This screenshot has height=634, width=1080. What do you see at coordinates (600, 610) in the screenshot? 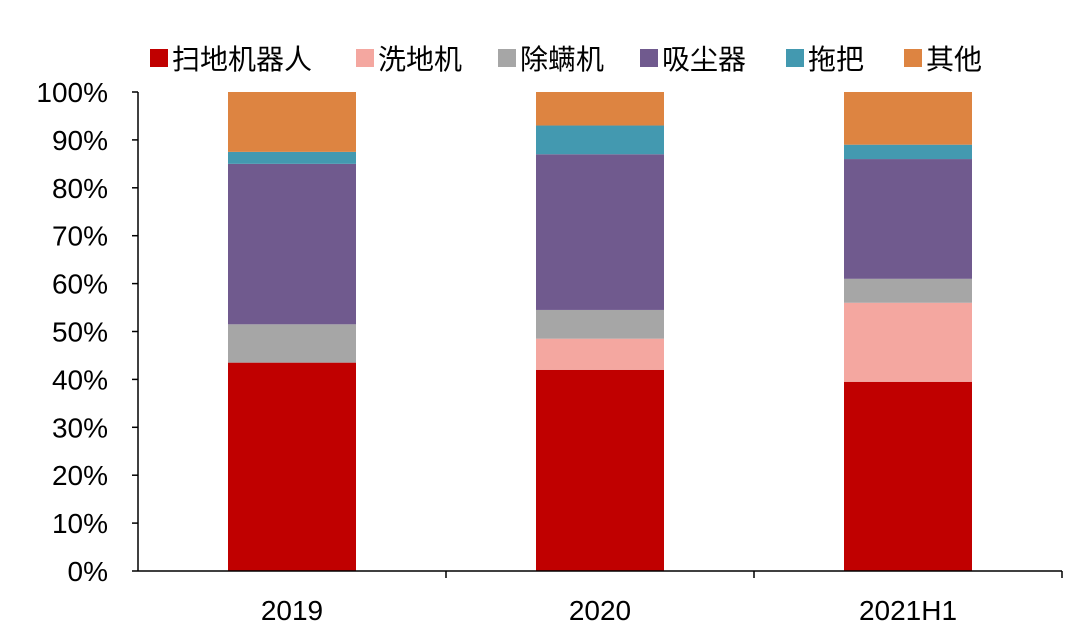
I see `x-tick-label: 2020` at bounding box center [600, 610].